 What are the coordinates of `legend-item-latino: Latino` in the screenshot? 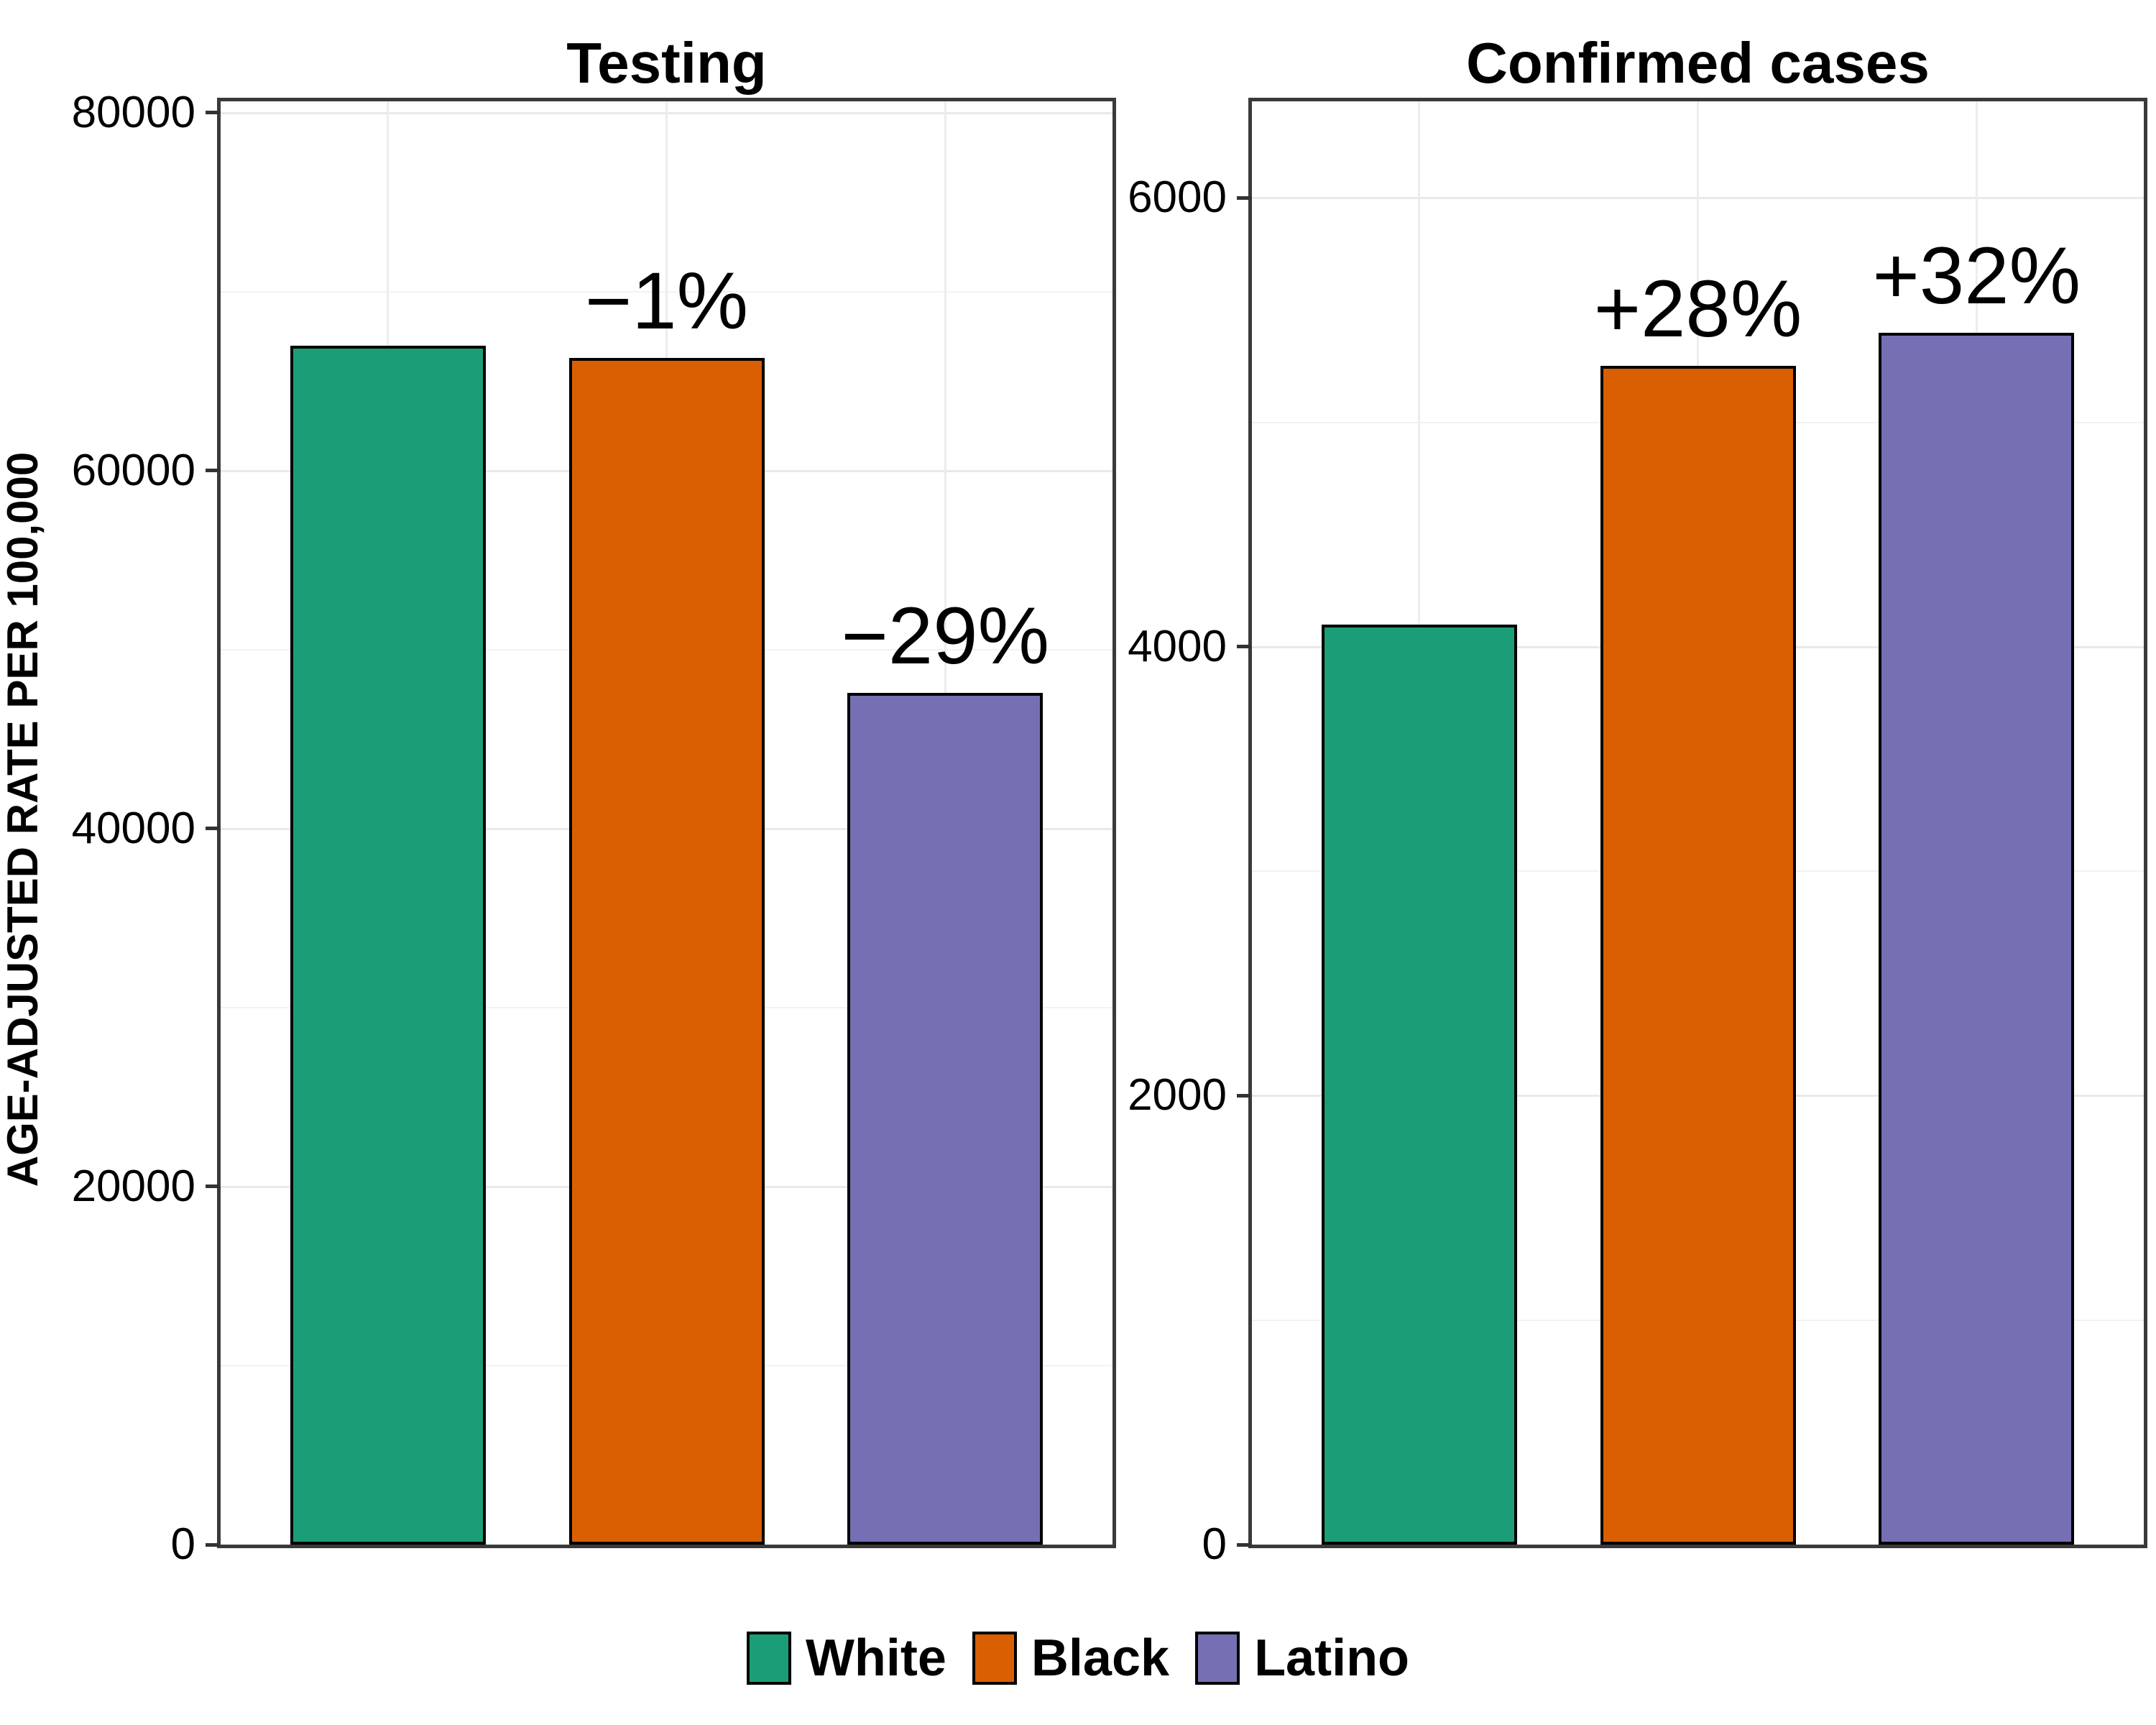 It's located at (1302, 1658).